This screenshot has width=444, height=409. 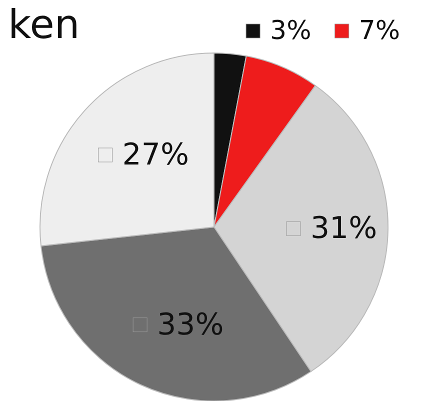 What do you see at coordinates (190, 324) in the screenshot?
I see `data-label: 33%` at bounding box center [190, 324].